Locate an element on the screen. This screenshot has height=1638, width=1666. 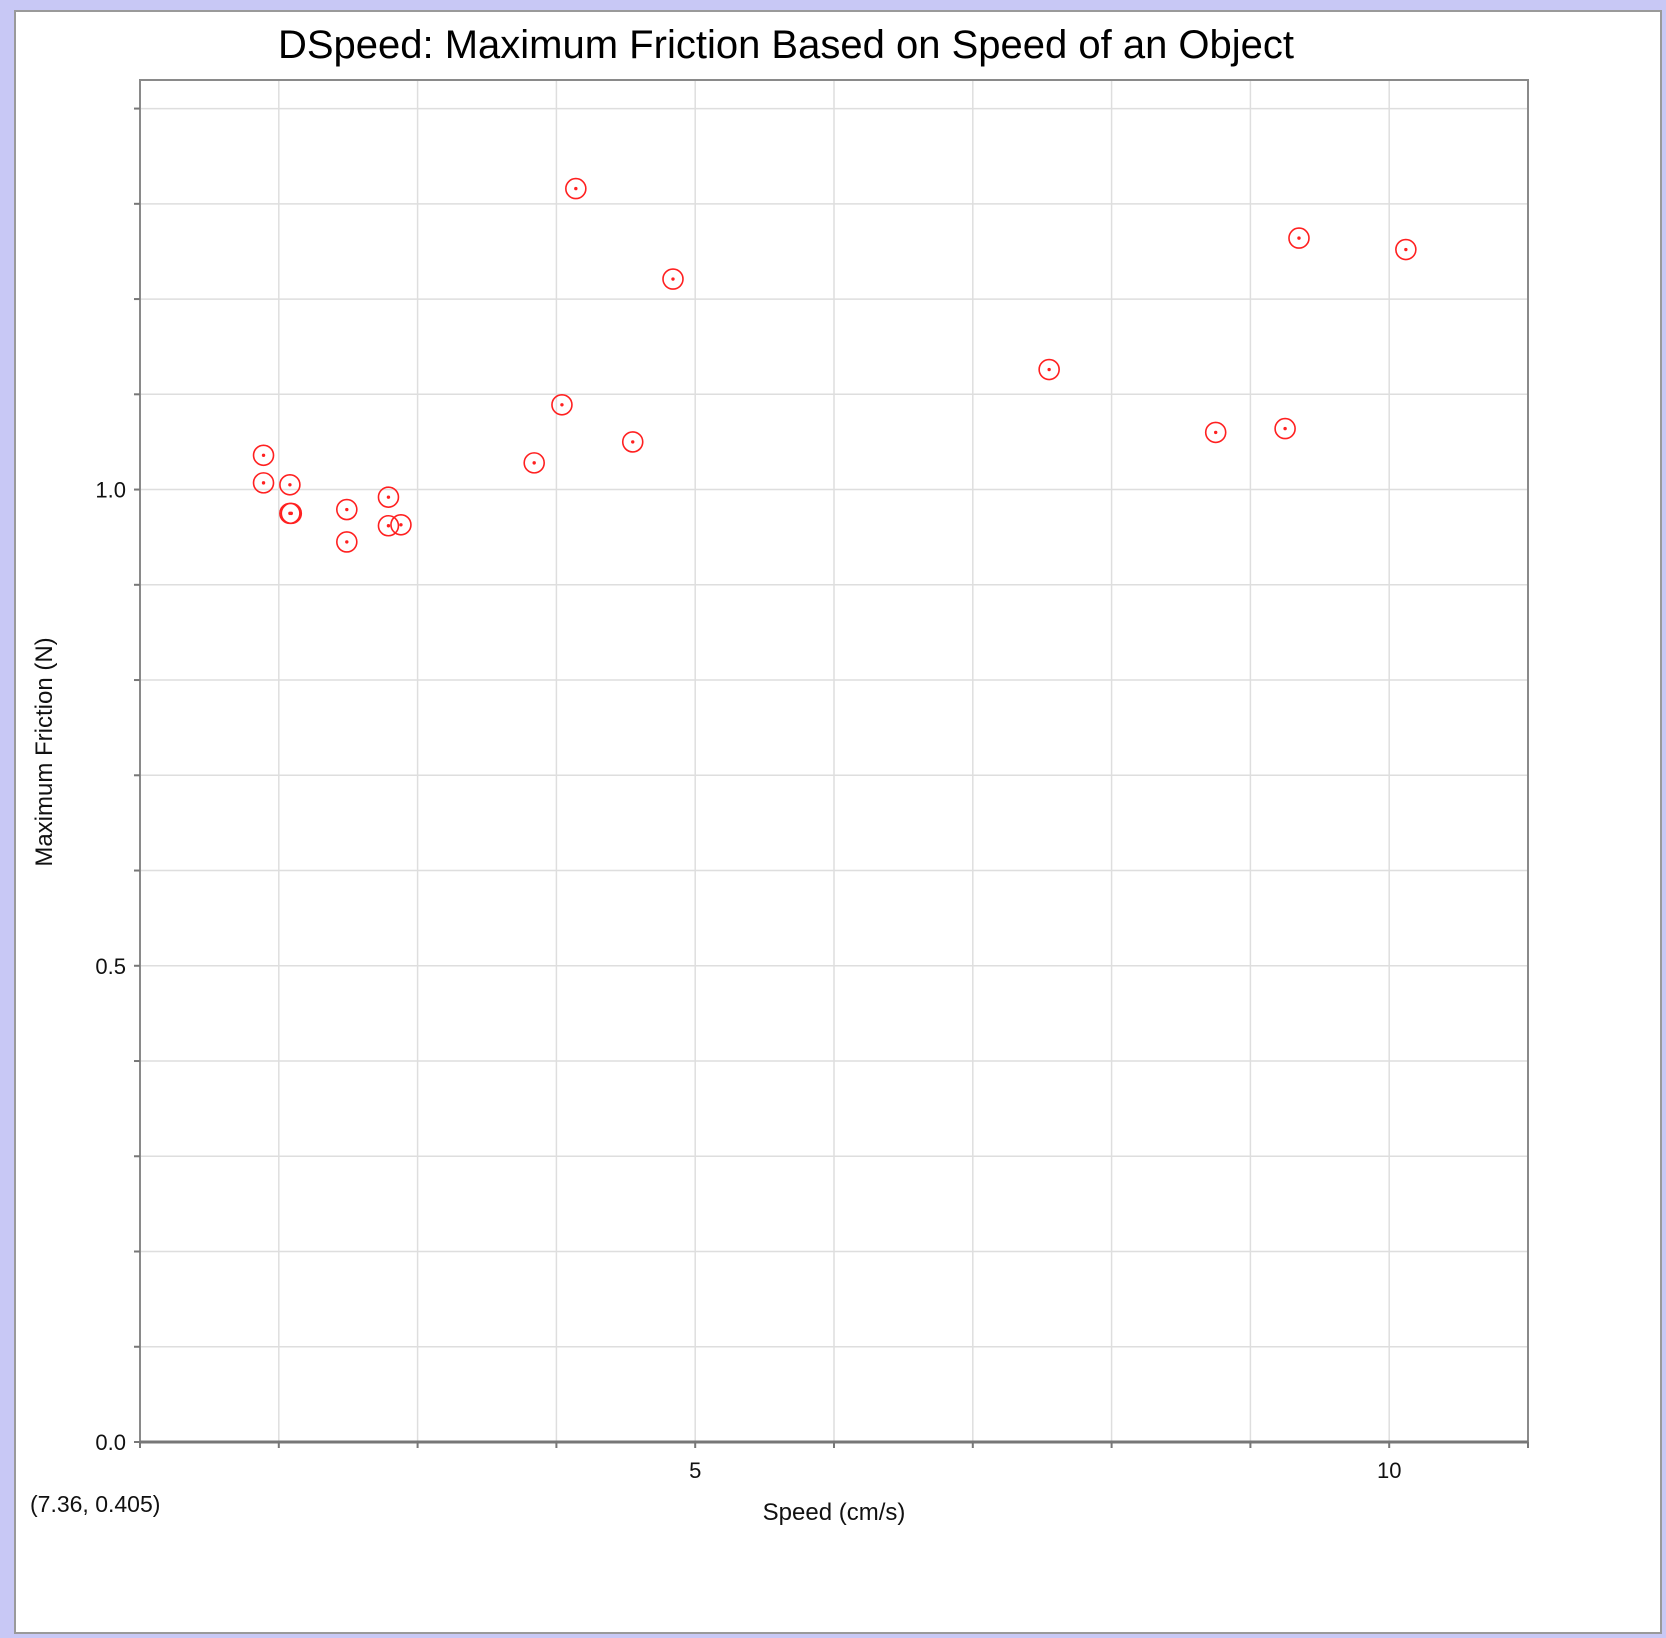
x-tick-label: 10 is located at coordinates (1389, 1470).